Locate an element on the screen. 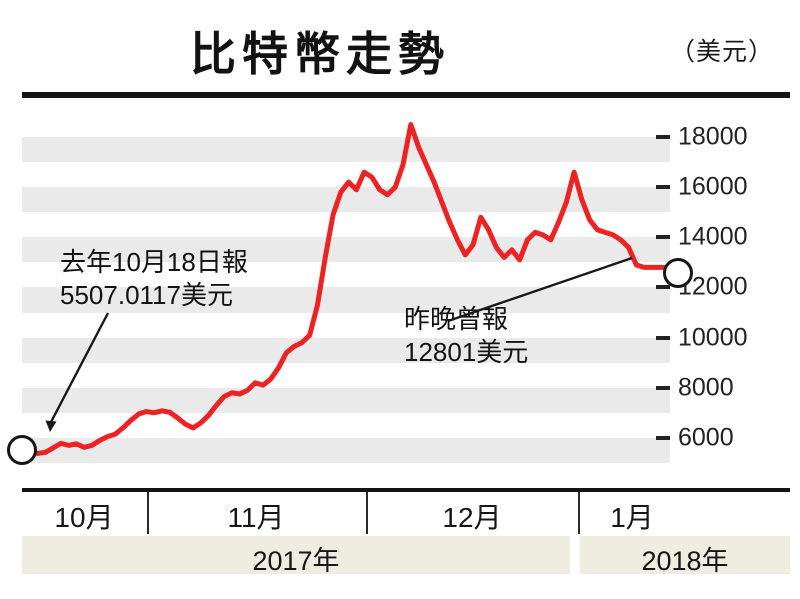 The image size is (800, 599). unit-label: （美元） is located at coordinates (721, 52).